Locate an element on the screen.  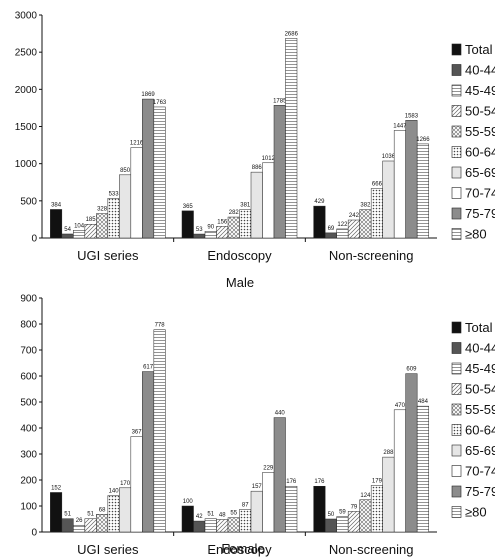
male-y-tick-label: 500 is located at coordinates (28, 201).